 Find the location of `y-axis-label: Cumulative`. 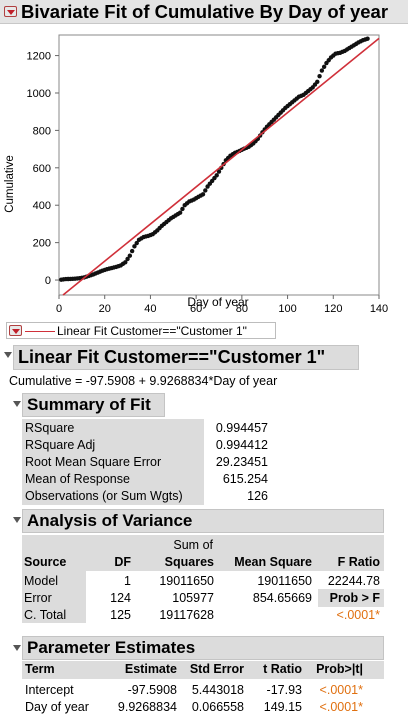

y-axis-label: Cumulative is located at coordinates (10, 184).